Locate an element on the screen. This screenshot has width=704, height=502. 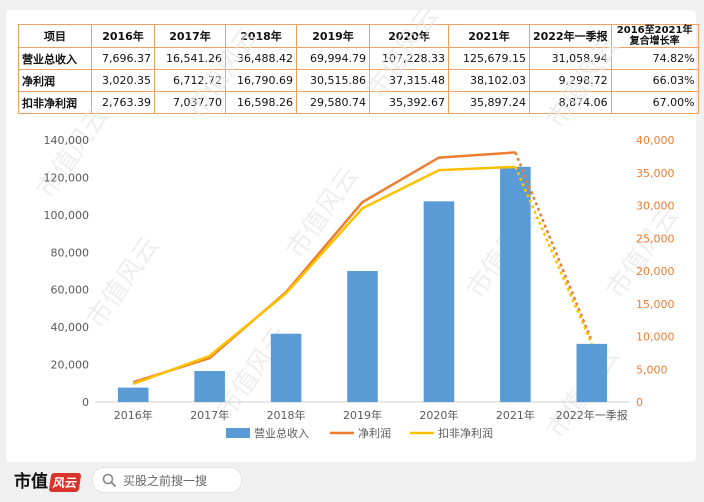
search-input: 买股之前搜一搜 is located at coordinates (167, 480).